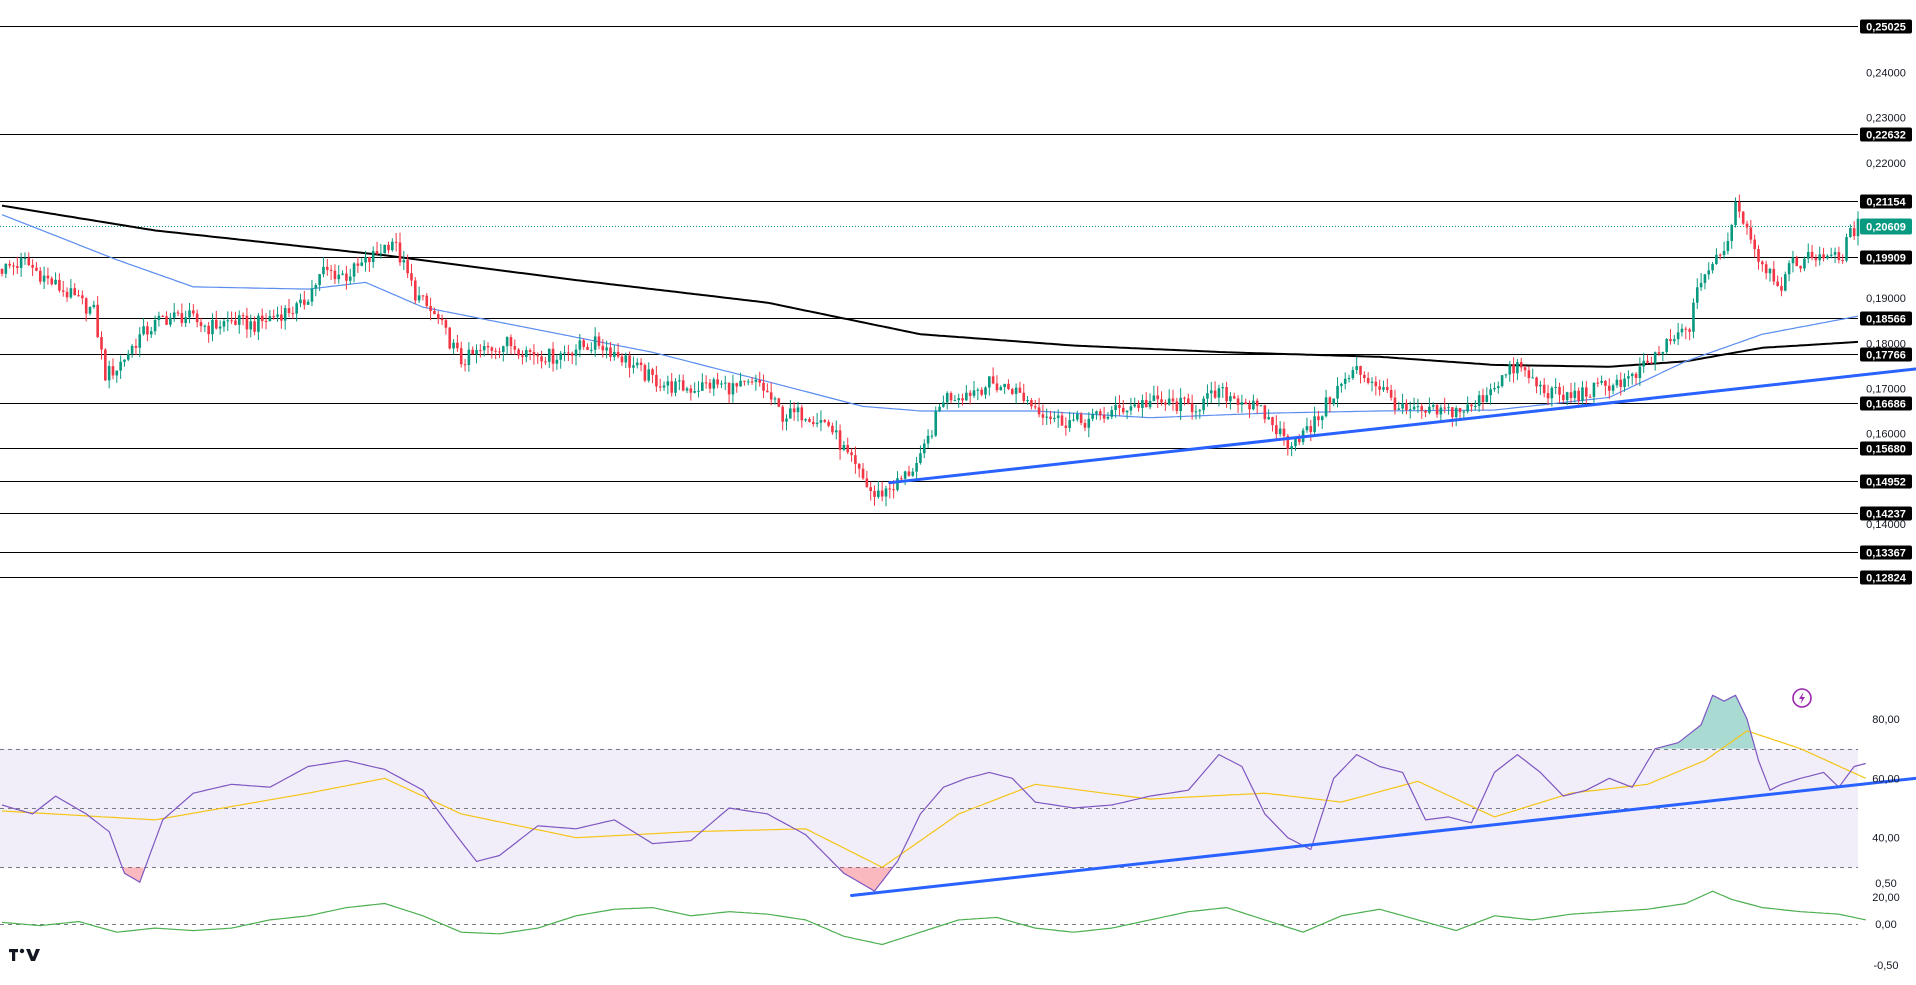  What do you see at coordinates (949, 925) in the screenshot?
I see `oscillator-pane: 0,50 0,00 -0,50` at bounding box center [949, 925].